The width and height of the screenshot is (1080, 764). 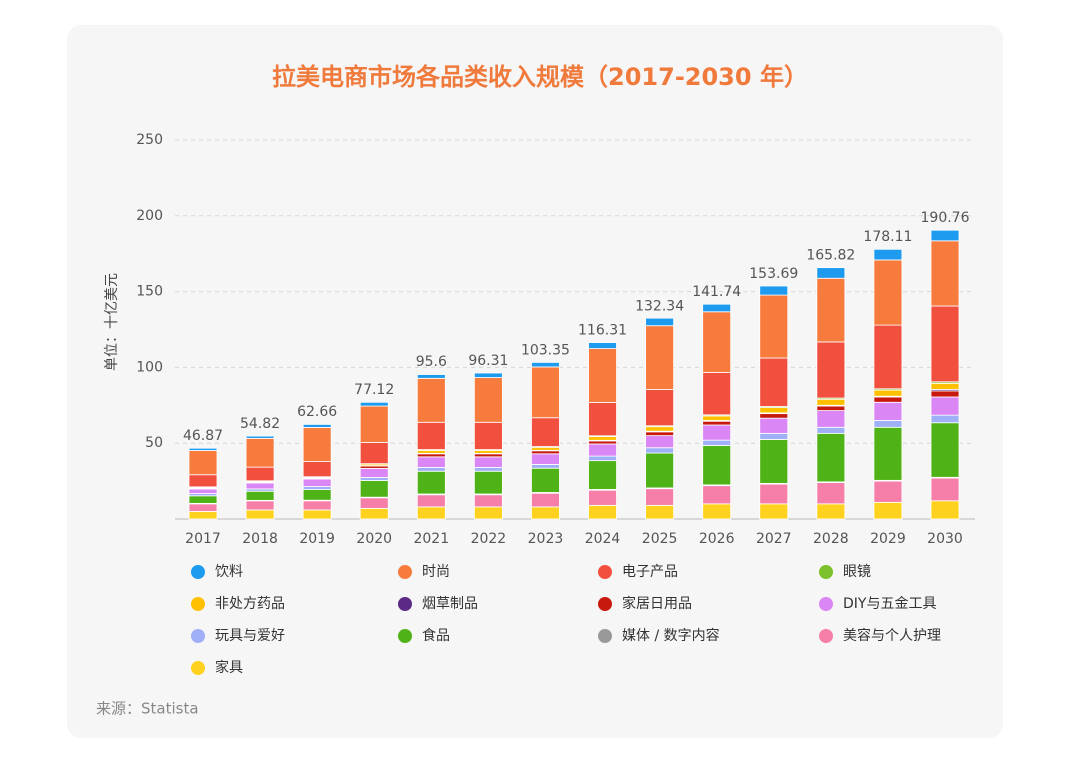 I want to click on total-label: 95.6, so click(x=431, y=362).